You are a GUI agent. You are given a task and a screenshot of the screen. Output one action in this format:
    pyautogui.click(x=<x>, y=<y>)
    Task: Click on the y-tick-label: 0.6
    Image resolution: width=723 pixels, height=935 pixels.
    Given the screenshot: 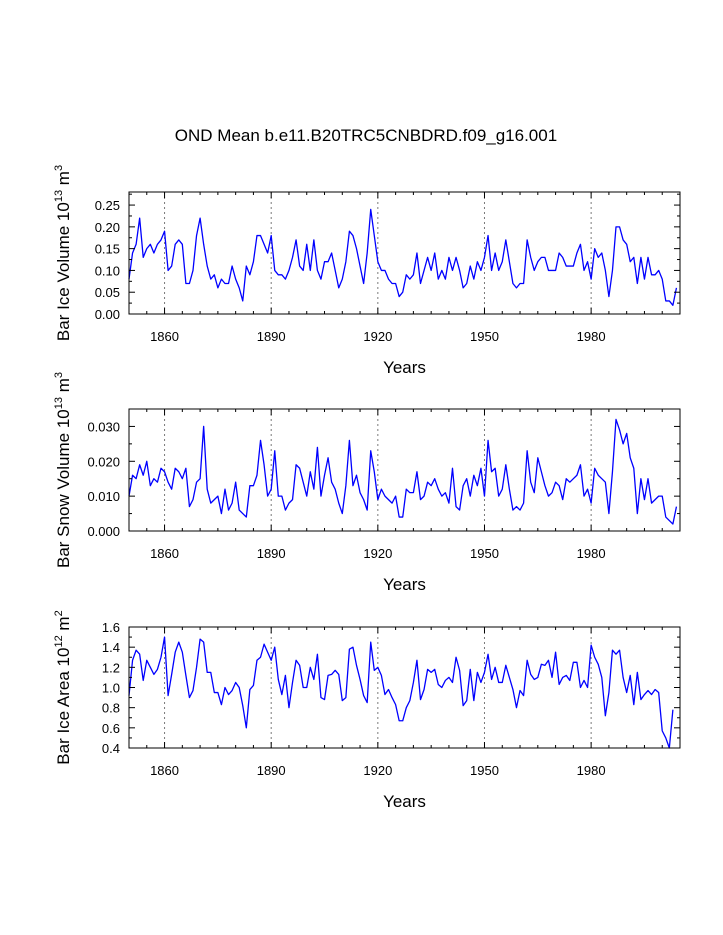 What is the action you would take?
    pyautogui.click(x=111, y=728)
    